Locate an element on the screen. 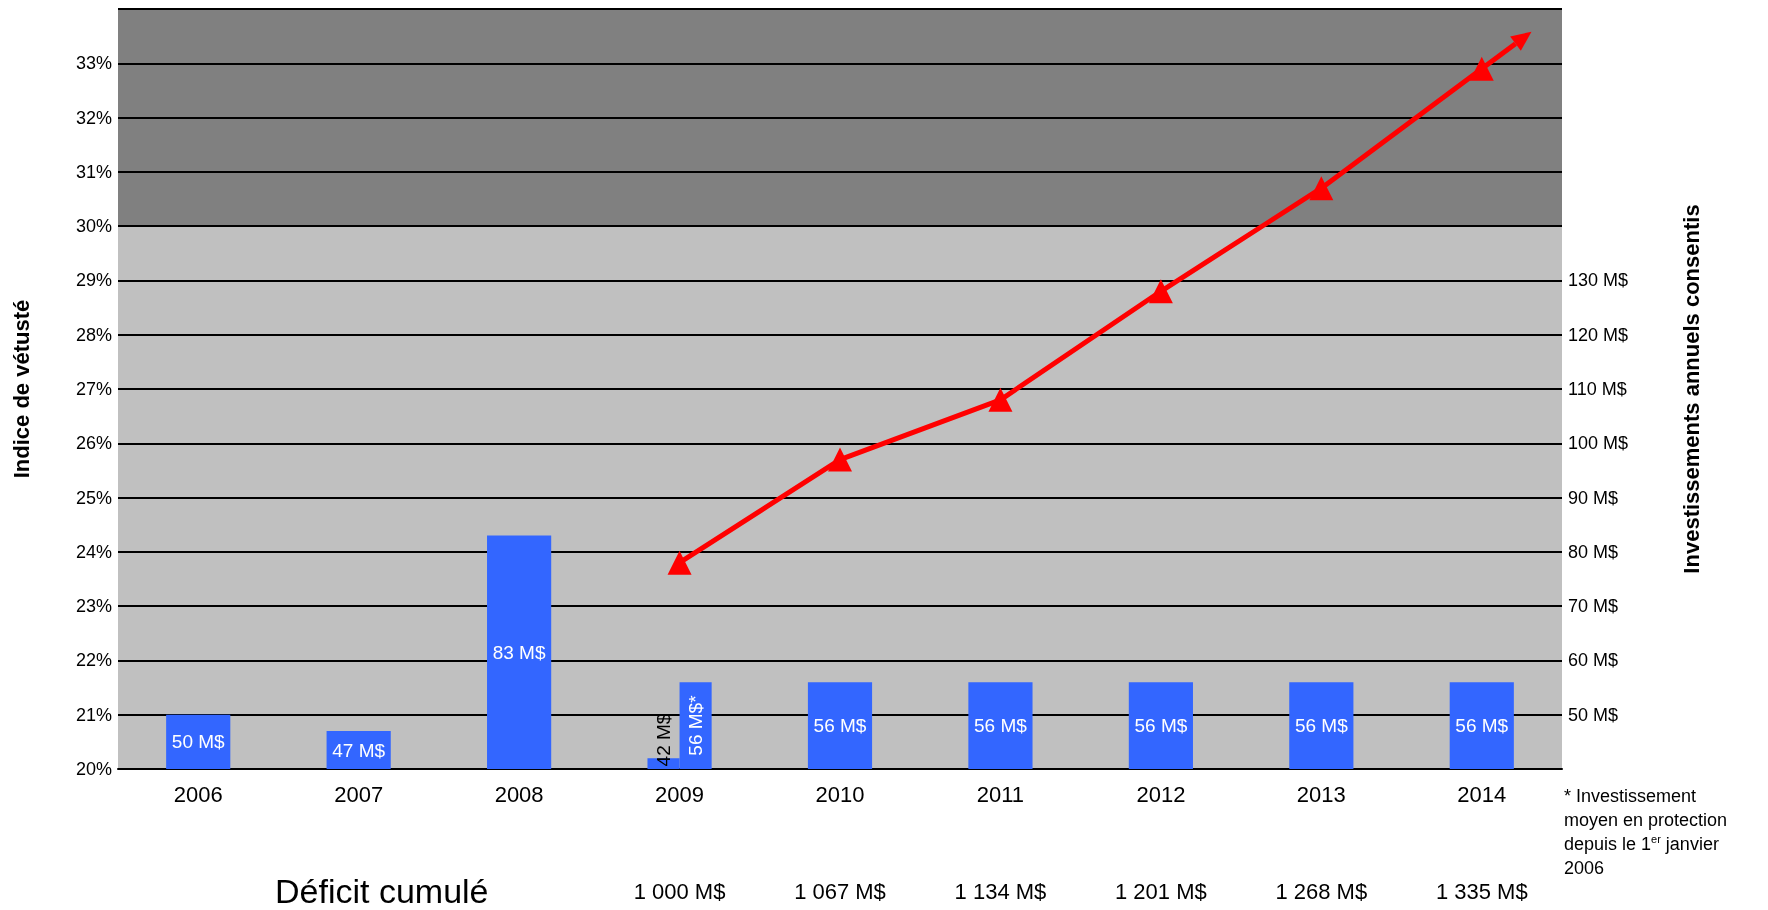 The width and height of the screenshot is (1768, 910). x-tick-label: 2007 is located at coordinates (359, 794).